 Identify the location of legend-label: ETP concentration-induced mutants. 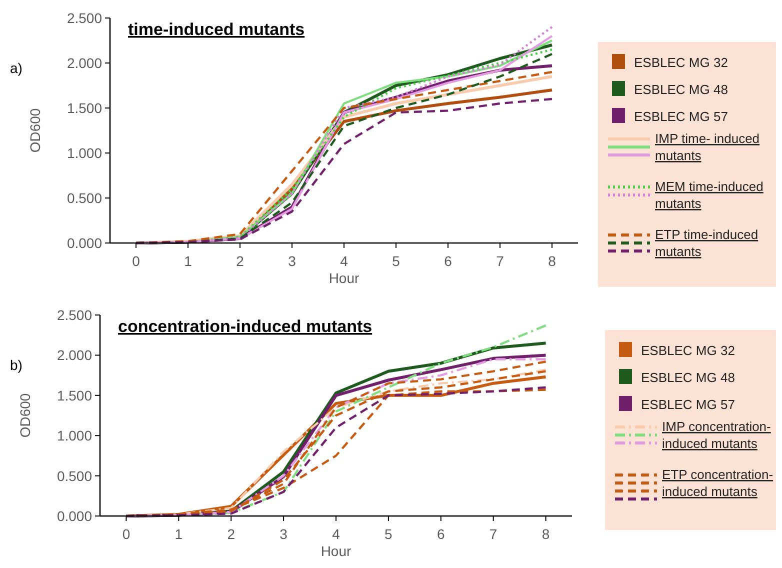
(718, 483).